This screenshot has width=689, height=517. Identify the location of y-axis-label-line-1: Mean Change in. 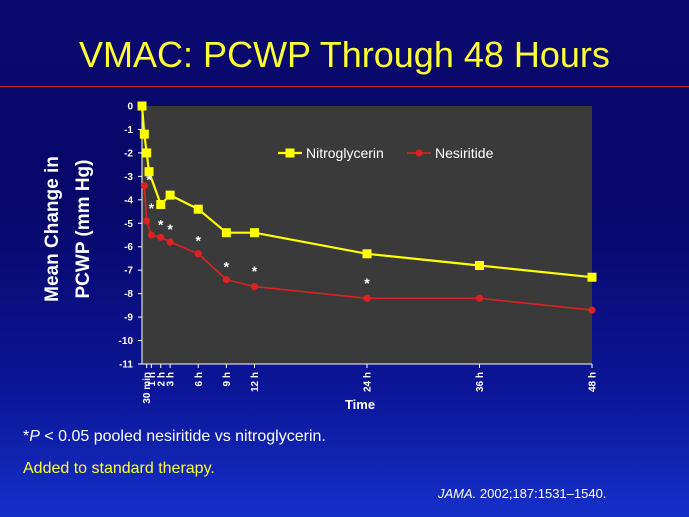
(52, 229).